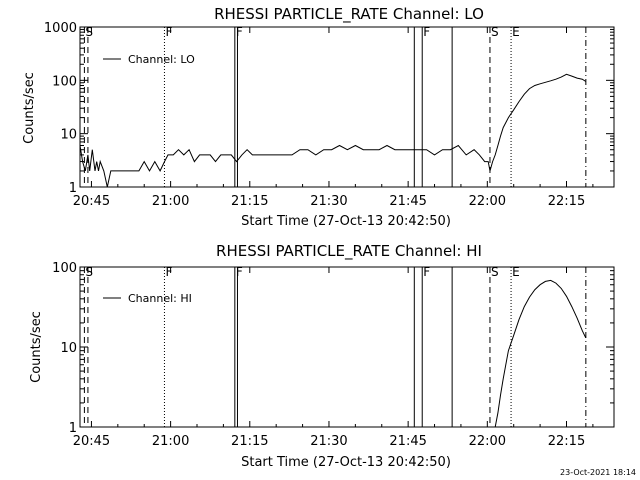  What do you see at coordinates (60, 28) in the screenshot?
I see `y-tick-label: 1000` at bounding box center [60, 28].